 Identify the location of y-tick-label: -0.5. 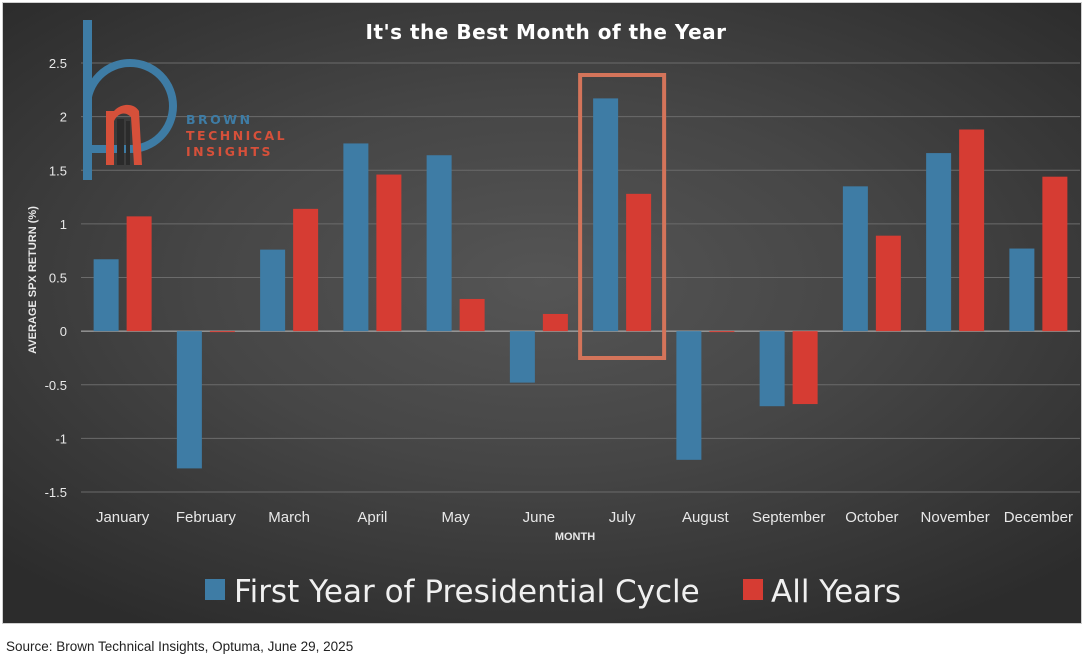
(56, 385).